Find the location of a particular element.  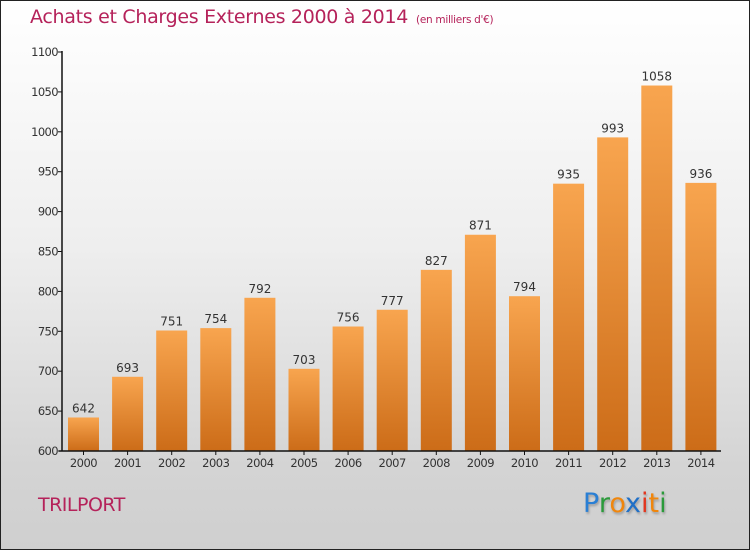

logo-letter: t is located at coordinates (654, 503).